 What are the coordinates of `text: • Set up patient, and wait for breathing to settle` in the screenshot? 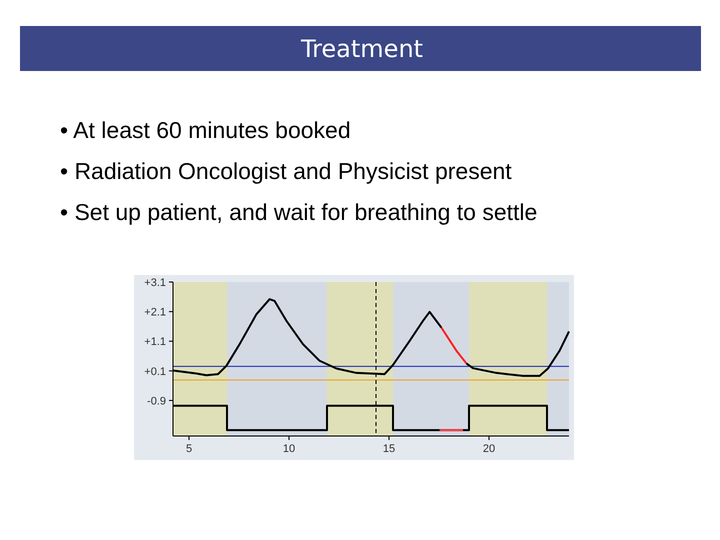 It's located at (299, 212).